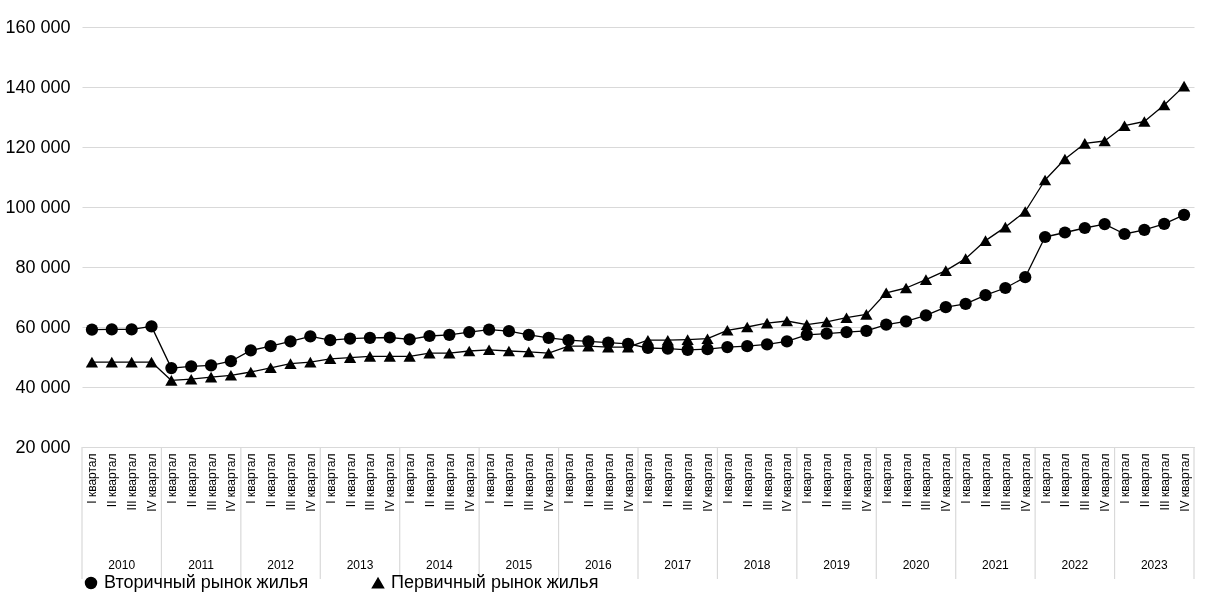 The image size is (1227, 613). What do you see at coordinates (38, 206) in the screenshot?
I see `y-tick-label: 100 000` at bounding box center [38, 206].